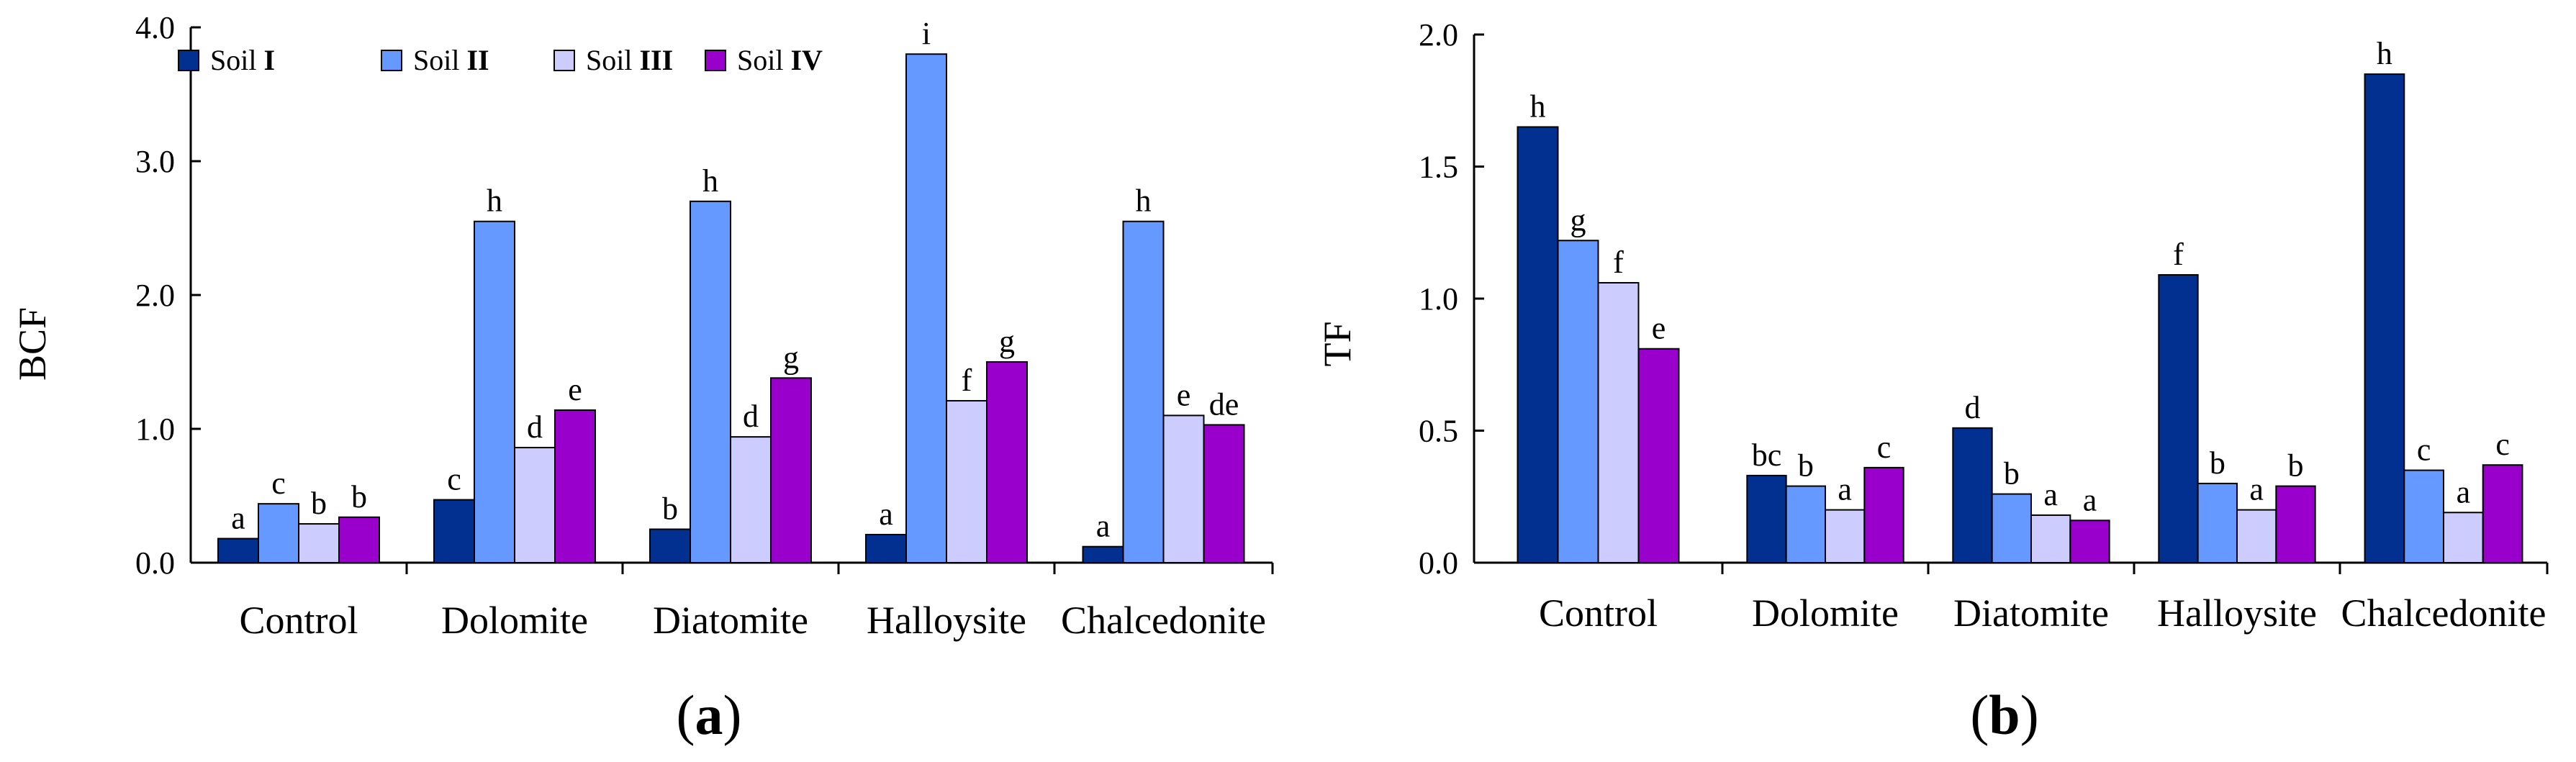 The image size is (2576, 762). What do you see at coordinates (2004, 715) in the screenshot?
I see `panel-label: (b)` at bounding box center [2004, 715].